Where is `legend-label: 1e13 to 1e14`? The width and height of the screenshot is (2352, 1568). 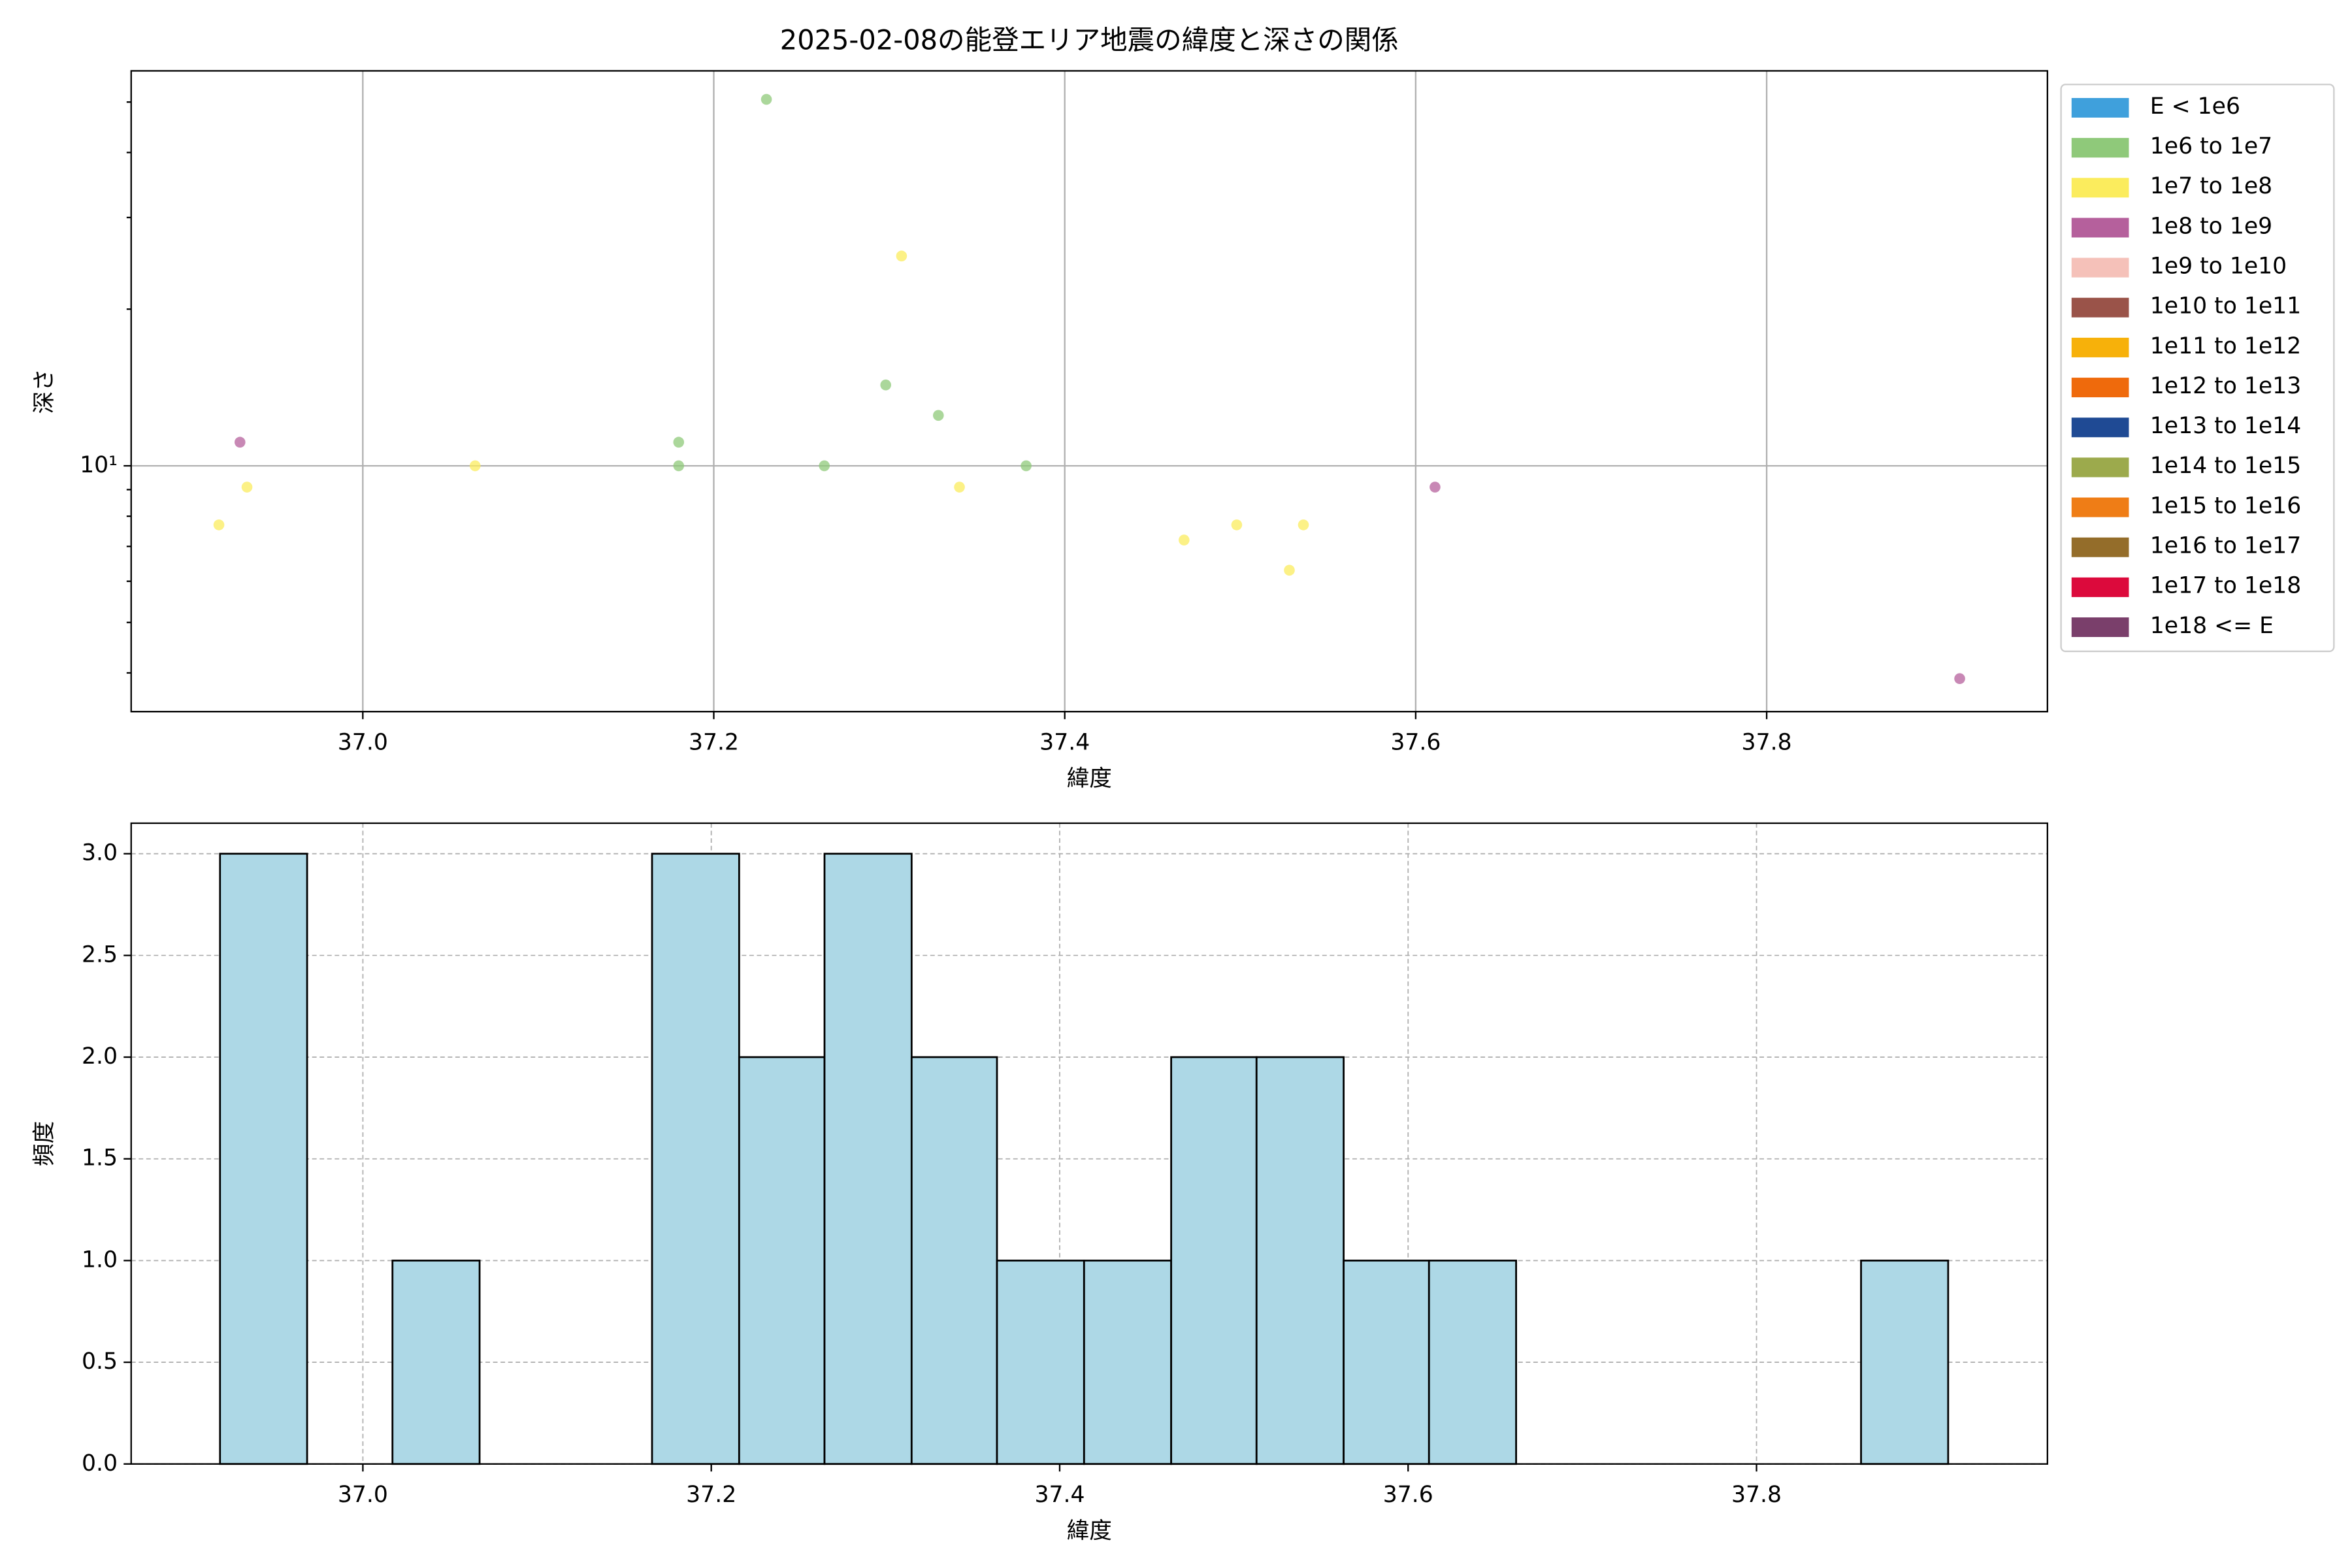
legend-label: 1e13 to 1e14 is located at coordinates (2225, 426).